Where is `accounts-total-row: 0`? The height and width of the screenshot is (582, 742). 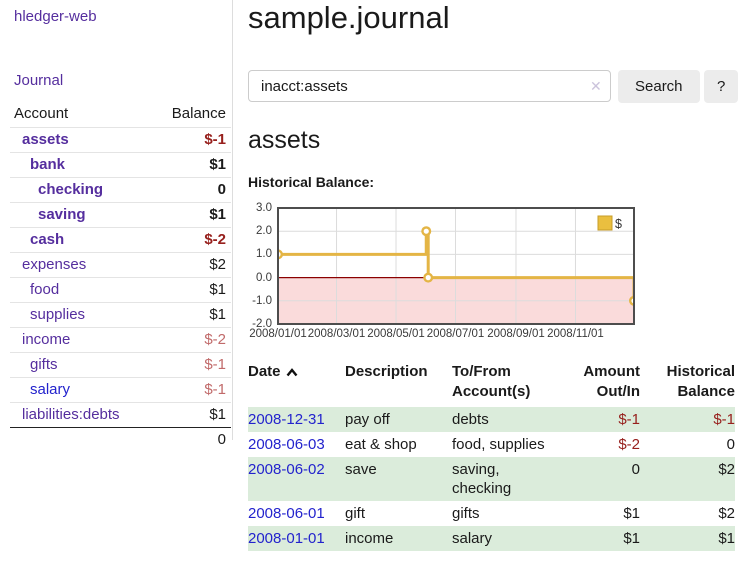
accounts-total-row: 0 is located at coordinates (120, 440).